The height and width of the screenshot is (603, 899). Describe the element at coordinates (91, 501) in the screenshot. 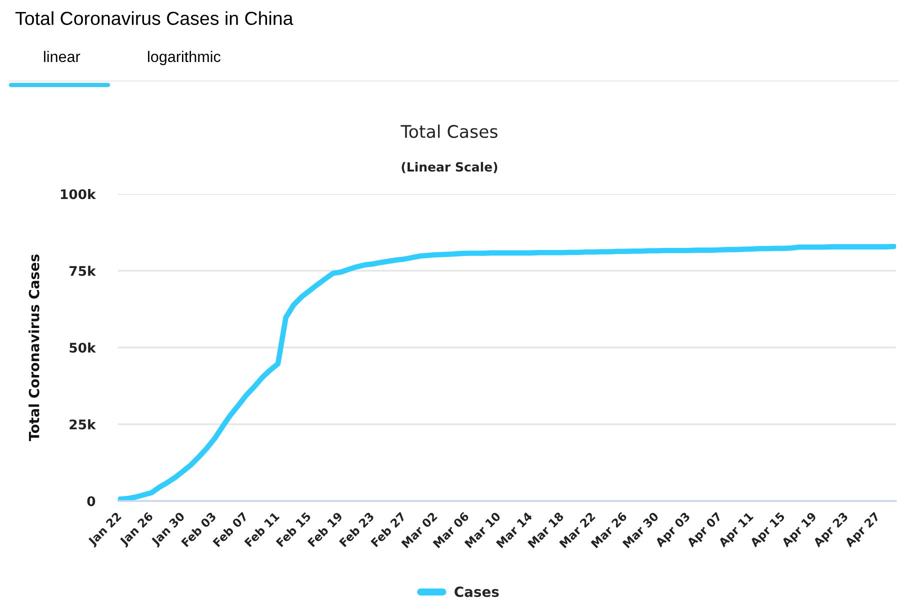

I see `y-tick-label: 0` at that location.